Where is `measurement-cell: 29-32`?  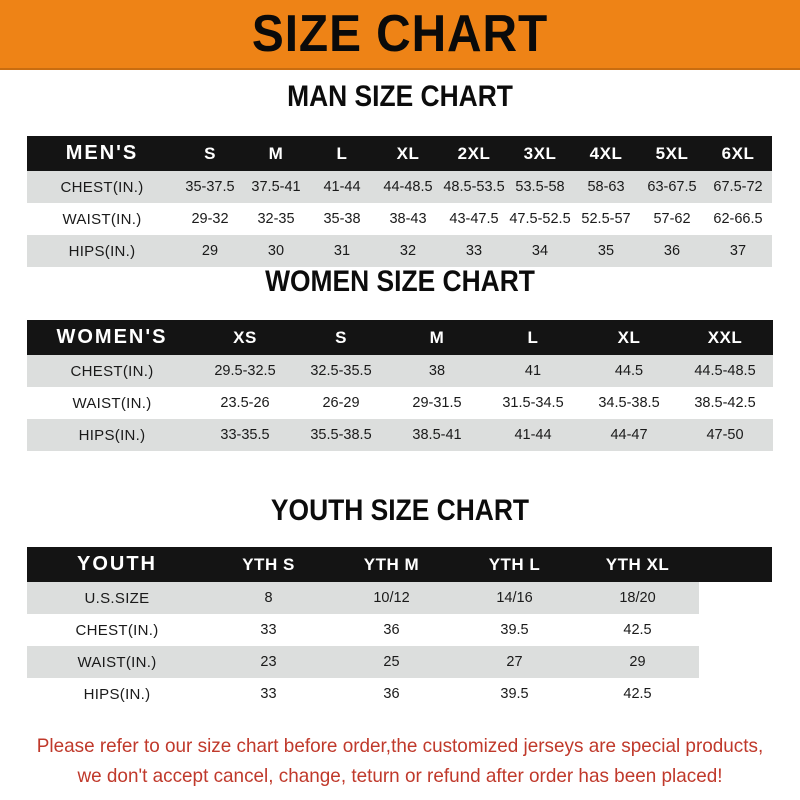 measurement-cell: 29-32 is located at coordinates (210, 219).